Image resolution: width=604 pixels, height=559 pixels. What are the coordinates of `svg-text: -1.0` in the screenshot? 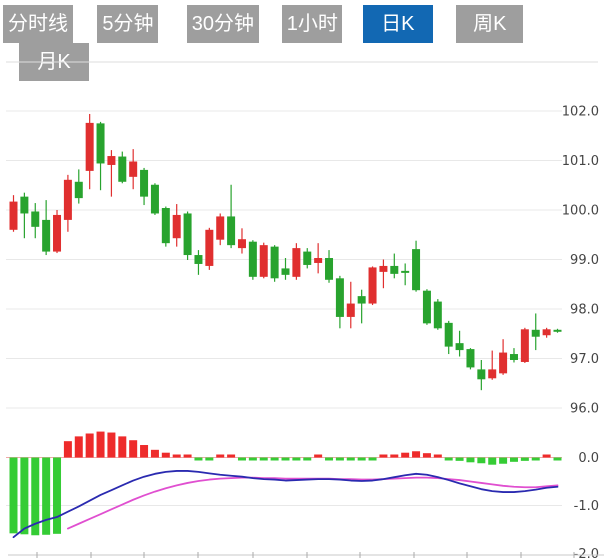 It's located at (586, 506).